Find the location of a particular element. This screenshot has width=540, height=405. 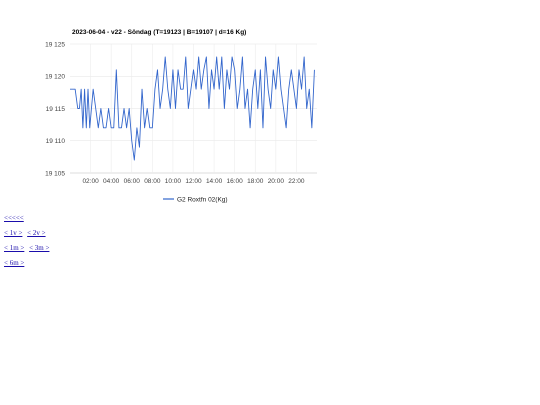

x-tick-label: 14:00 is located at coordinates (214, 181).